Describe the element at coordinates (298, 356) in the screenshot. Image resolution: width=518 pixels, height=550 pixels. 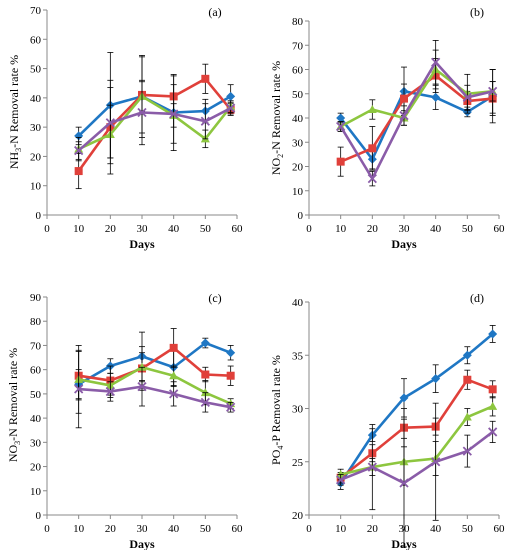
I see `y-tick-label: 35` at that location.